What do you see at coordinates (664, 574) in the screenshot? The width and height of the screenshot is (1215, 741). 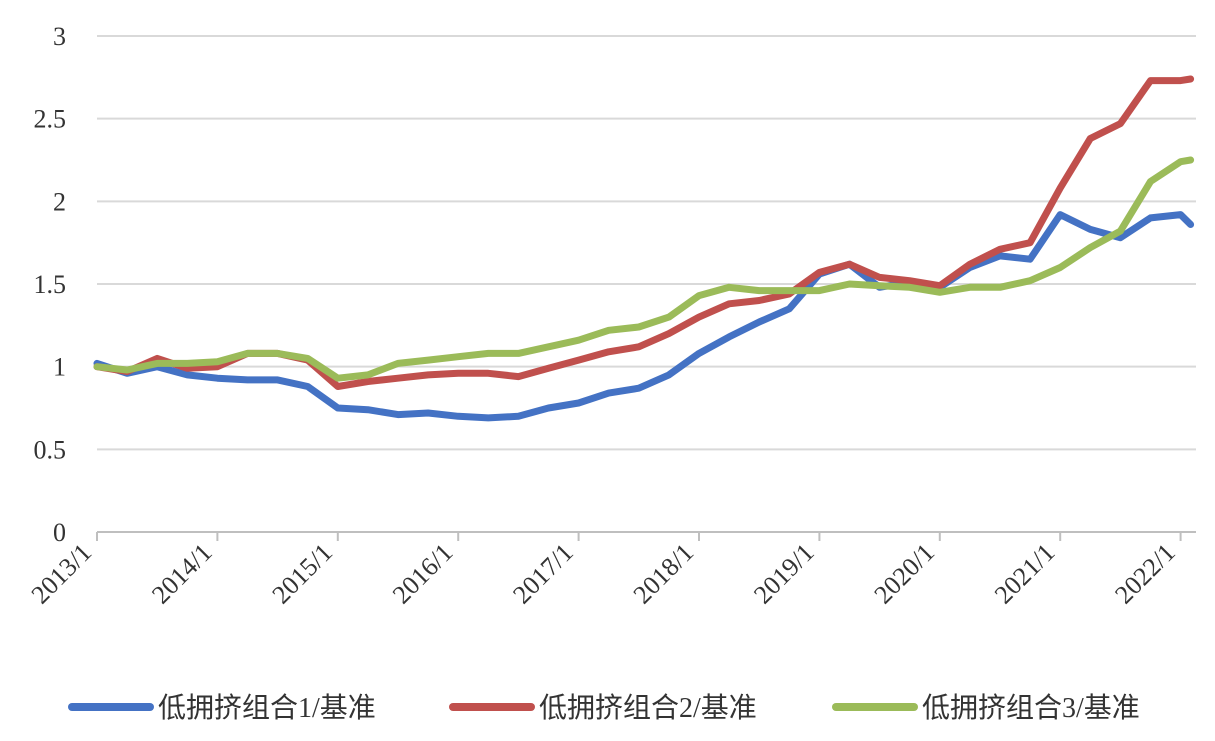 I see `x-tick-label: 2018/1` at bounding box center [664, 574].